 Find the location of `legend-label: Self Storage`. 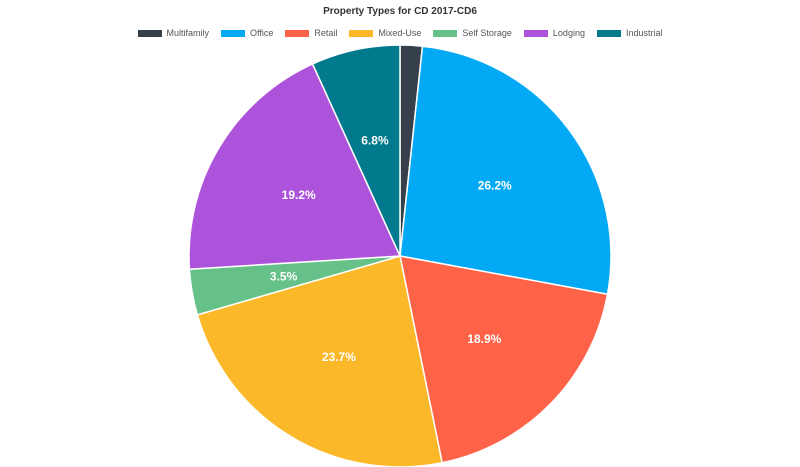

legend-label: Self Storage is located at coordinates (487, 33).